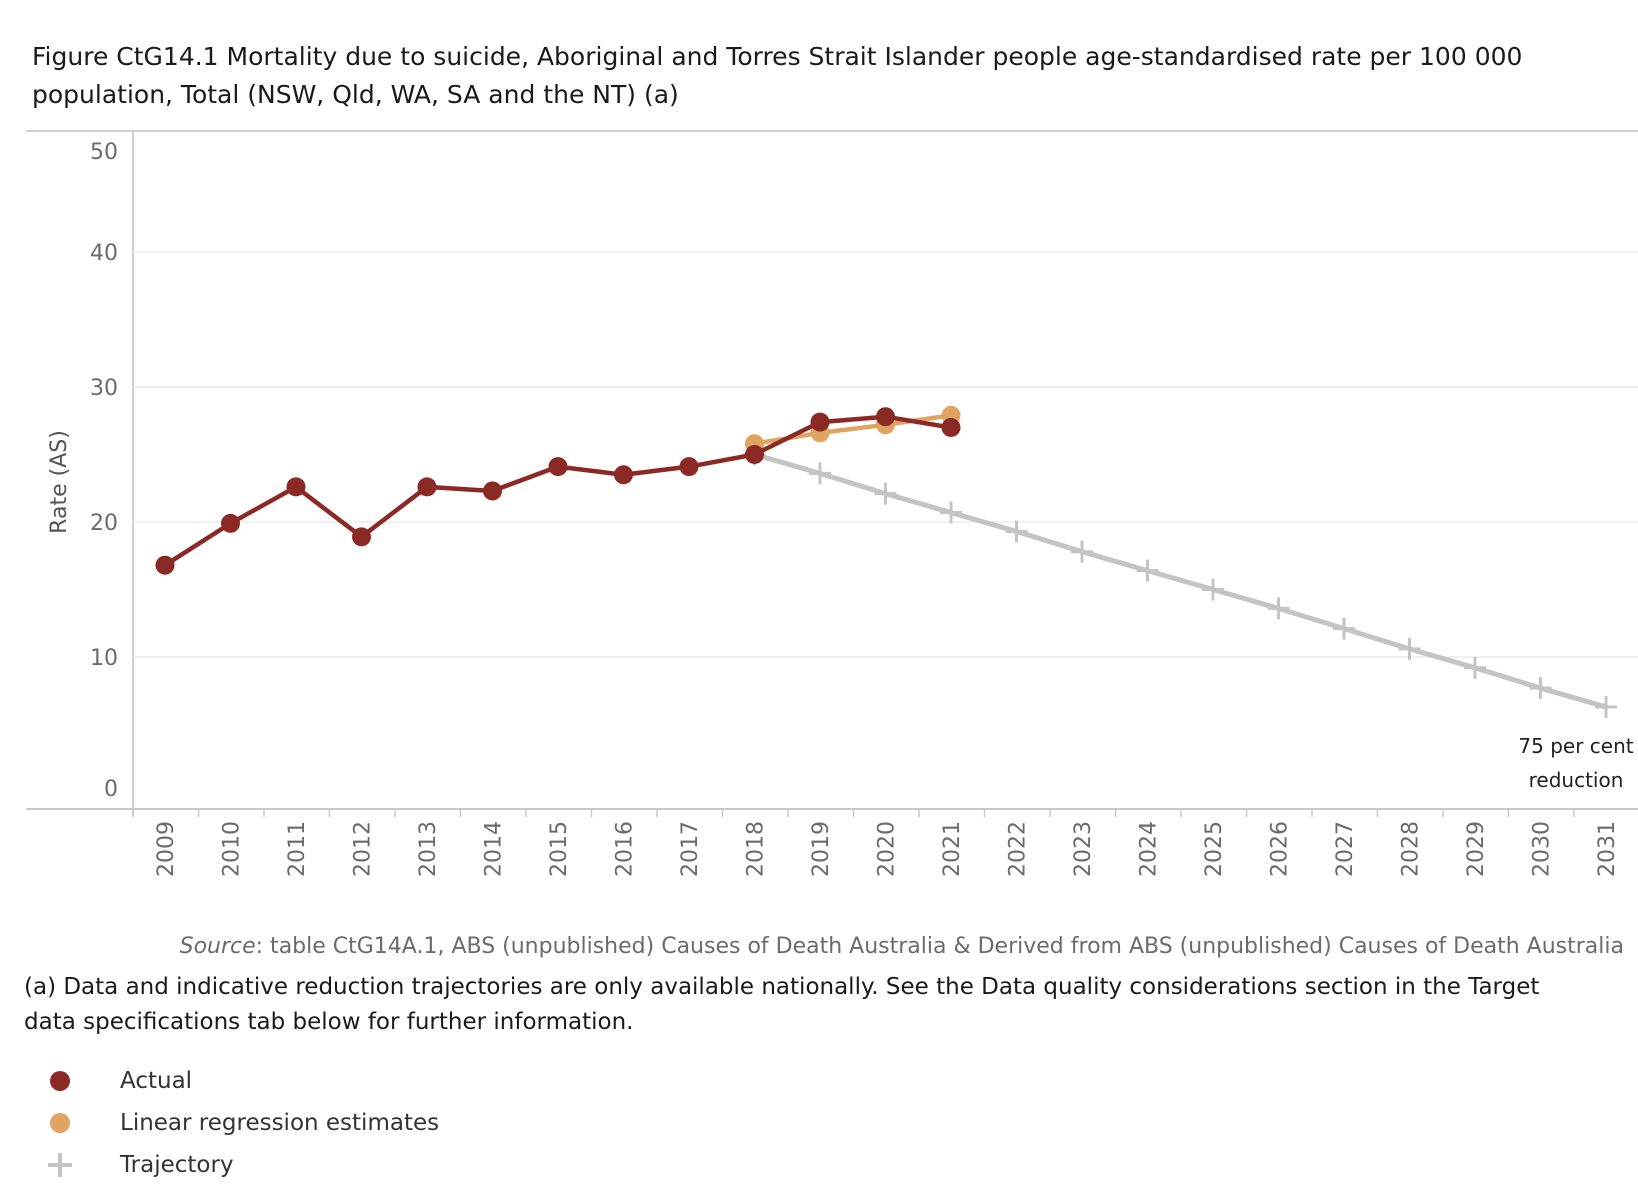 This screenshot has height=1198, width=1638. I want to click on x-tick-label: 2009, so click(166, 849).